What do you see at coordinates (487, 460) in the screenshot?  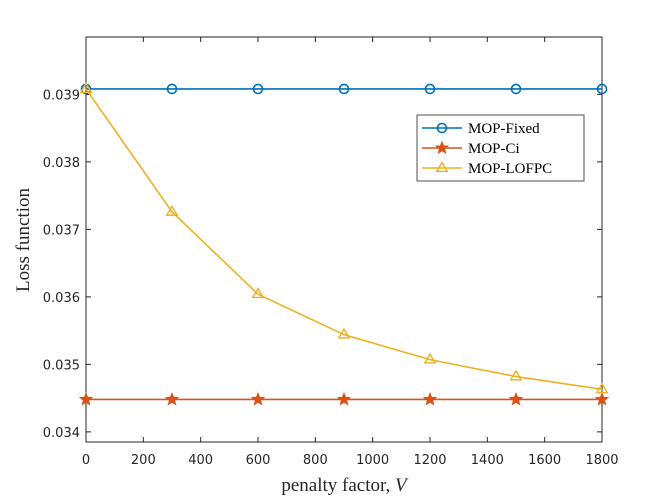 I see `x-tick-label: 1400` at bounding box center [487, 460].